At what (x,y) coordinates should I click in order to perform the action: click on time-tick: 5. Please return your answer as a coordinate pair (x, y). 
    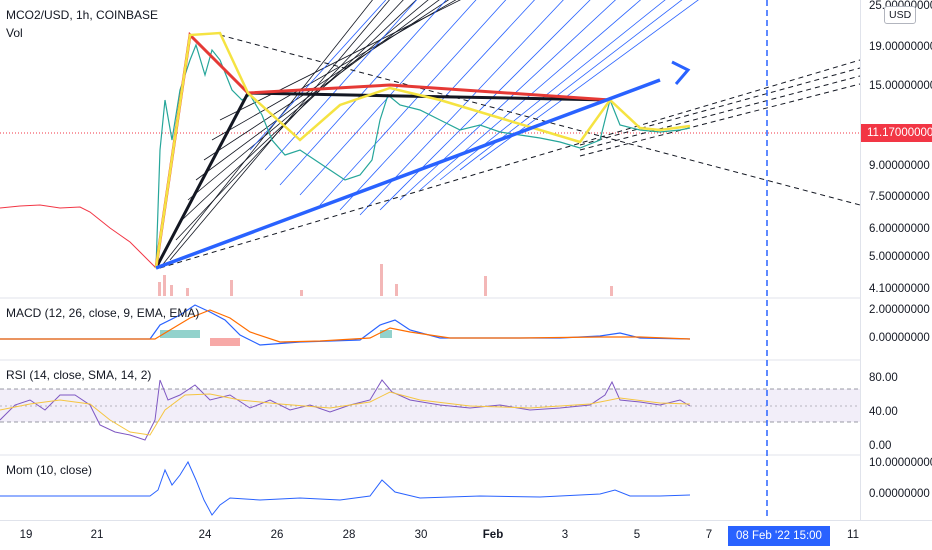
    Looking at the image, I should click on (637, 535).